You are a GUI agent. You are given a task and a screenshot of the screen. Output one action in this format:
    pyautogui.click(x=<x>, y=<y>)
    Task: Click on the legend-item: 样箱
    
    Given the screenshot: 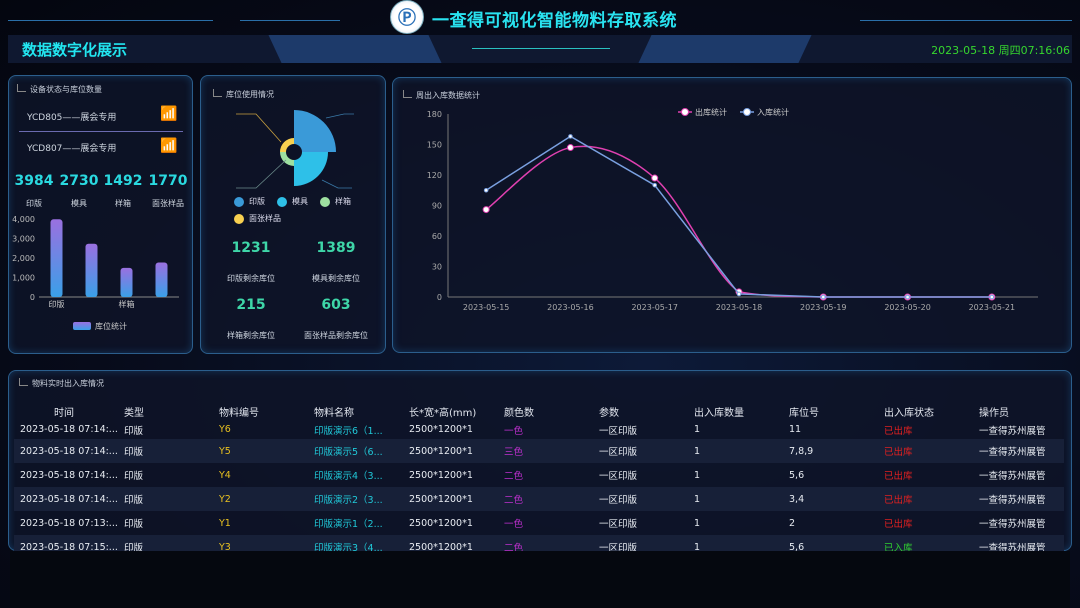 What is the action you would take?
    pyautogui.click(x=335, y=201)
    